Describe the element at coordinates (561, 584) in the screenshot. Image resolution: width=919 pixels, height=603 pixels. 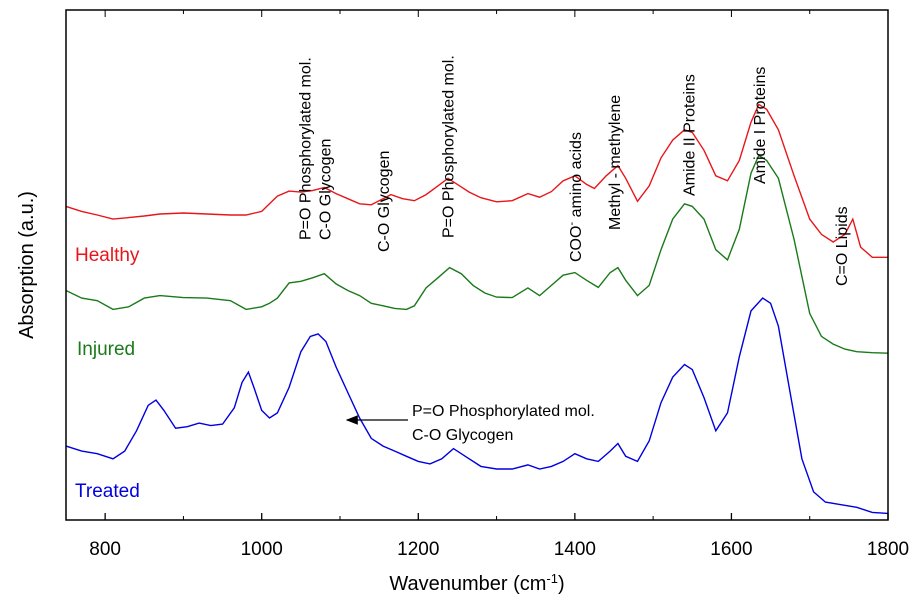
I see `x-axis-title-close: )` at that location.